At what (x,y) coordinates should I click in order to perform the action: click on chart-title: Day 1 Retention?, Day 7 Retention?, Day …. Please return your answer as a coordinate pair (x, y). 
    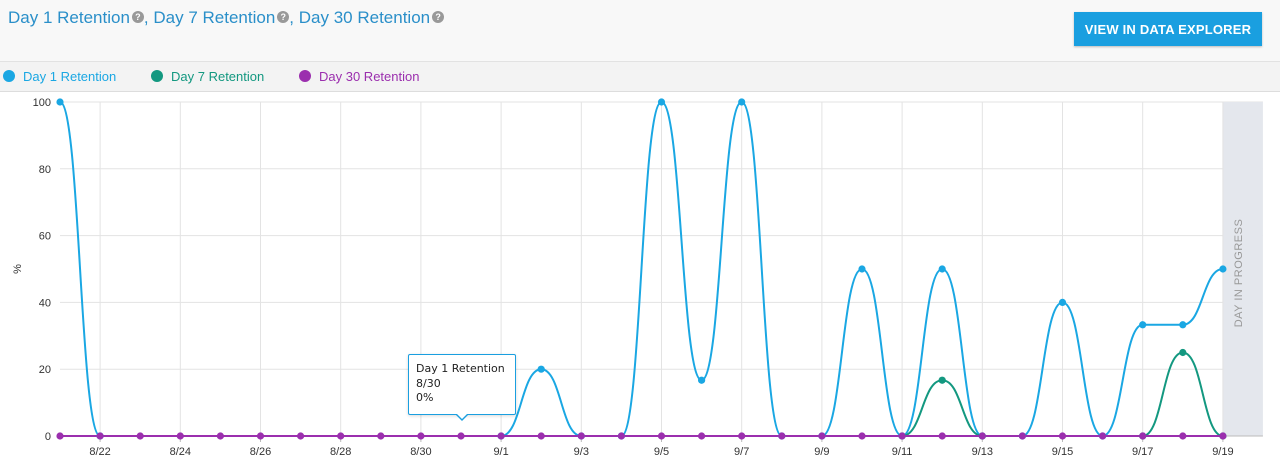
    Looking at the image, I should click on (226, 18).